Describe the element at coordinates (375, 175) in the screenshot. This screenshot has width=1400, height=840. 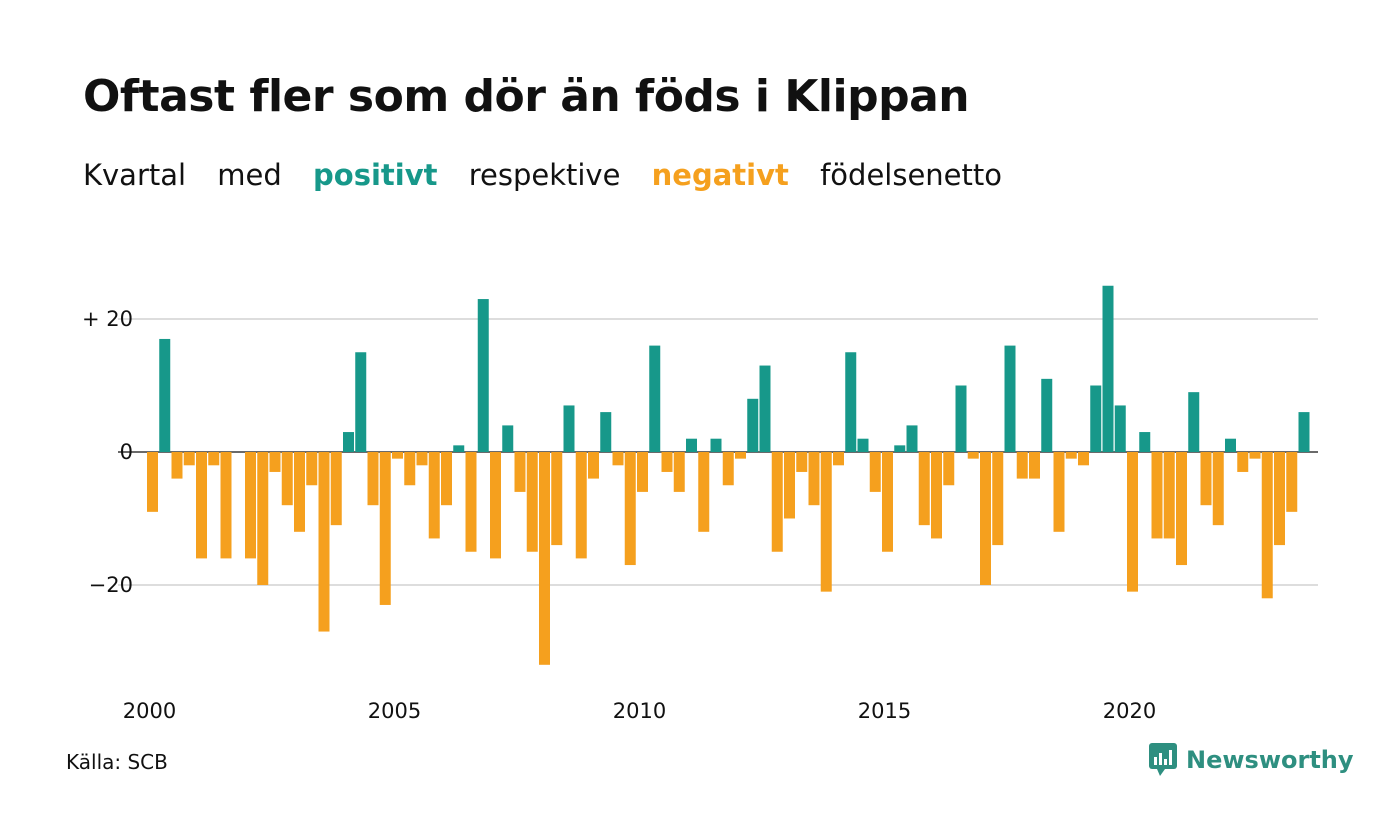
I see `subtitle-positive-label: positivt` at that location.